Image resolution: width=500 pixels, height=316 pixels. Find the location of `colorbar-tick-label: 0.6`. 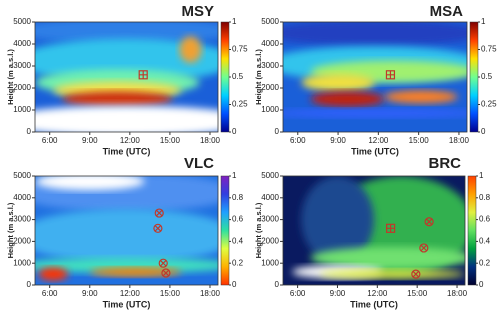

colorbar-tick-label: 0.6 is located at coordinates (485, 219).